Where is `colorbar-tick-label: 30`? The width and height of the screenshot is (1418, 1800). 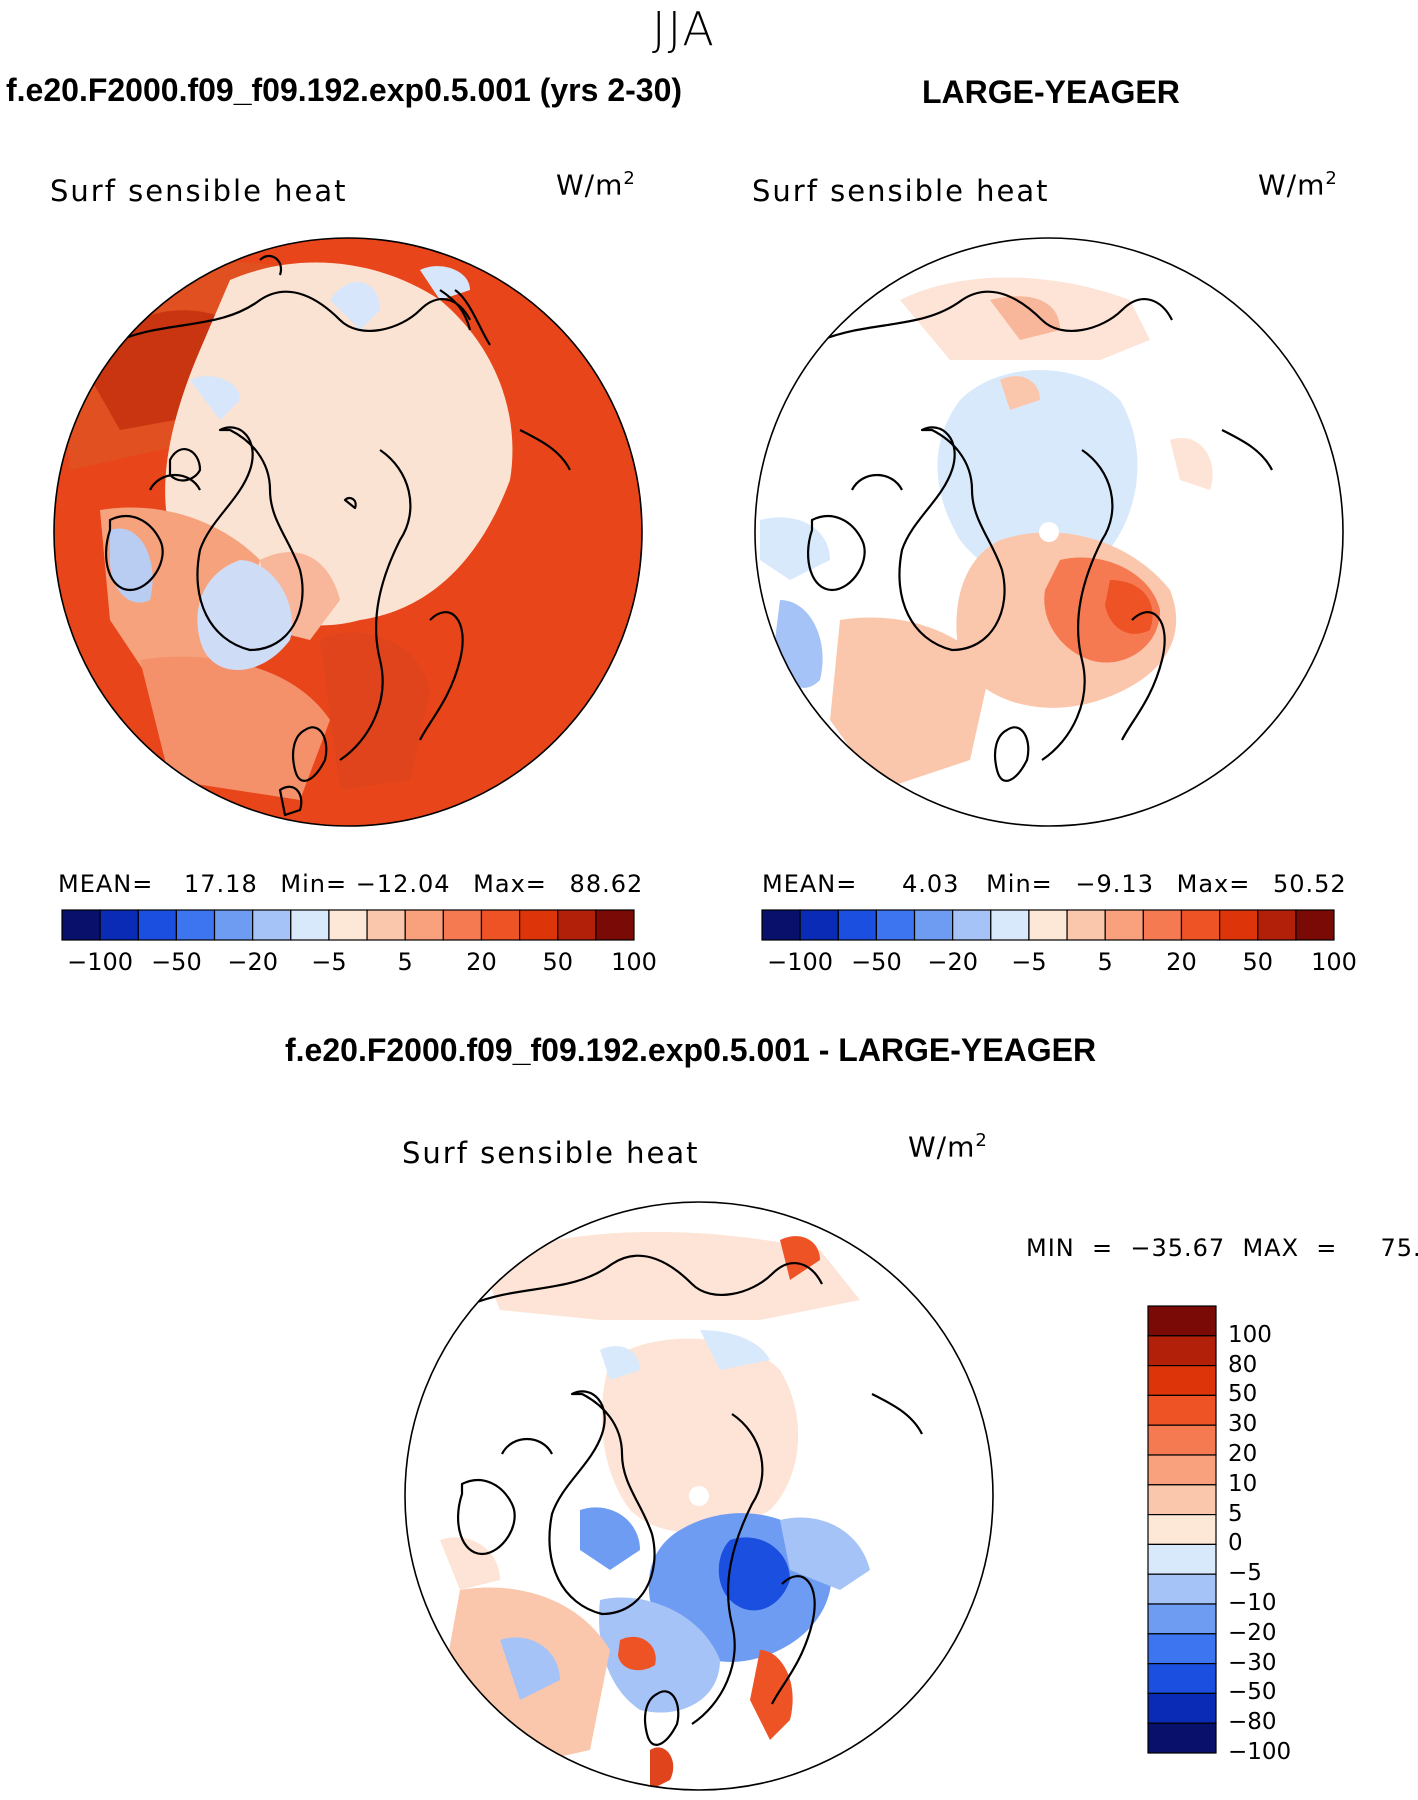
colorbar-tick-label: 30 is located at coordinates (1243, 1424).